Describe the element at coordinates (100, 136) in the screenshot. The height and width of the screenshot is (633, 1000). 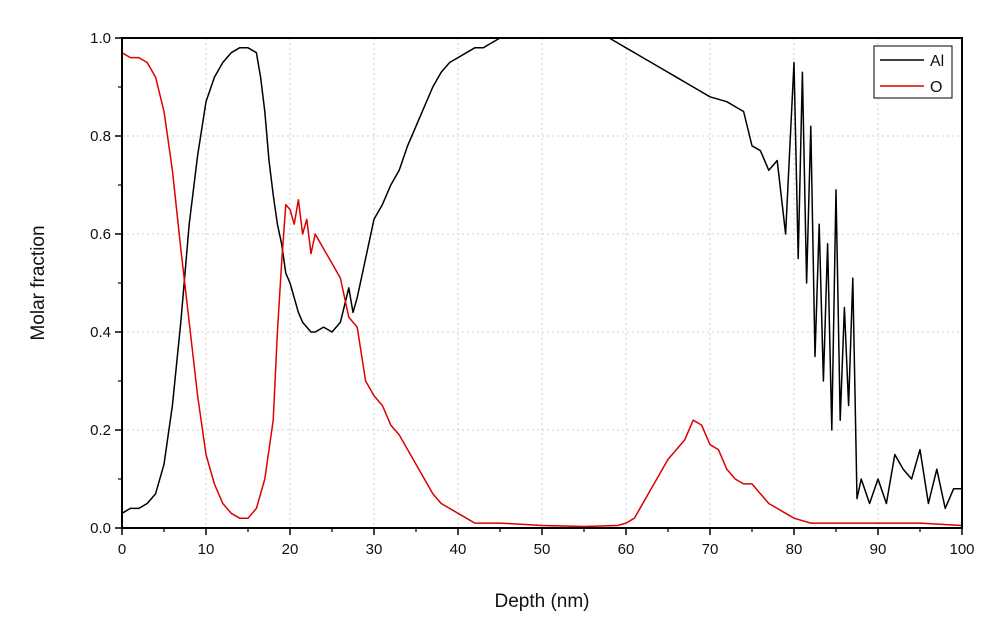
I see `y-tick-label: 0.8` at that location.